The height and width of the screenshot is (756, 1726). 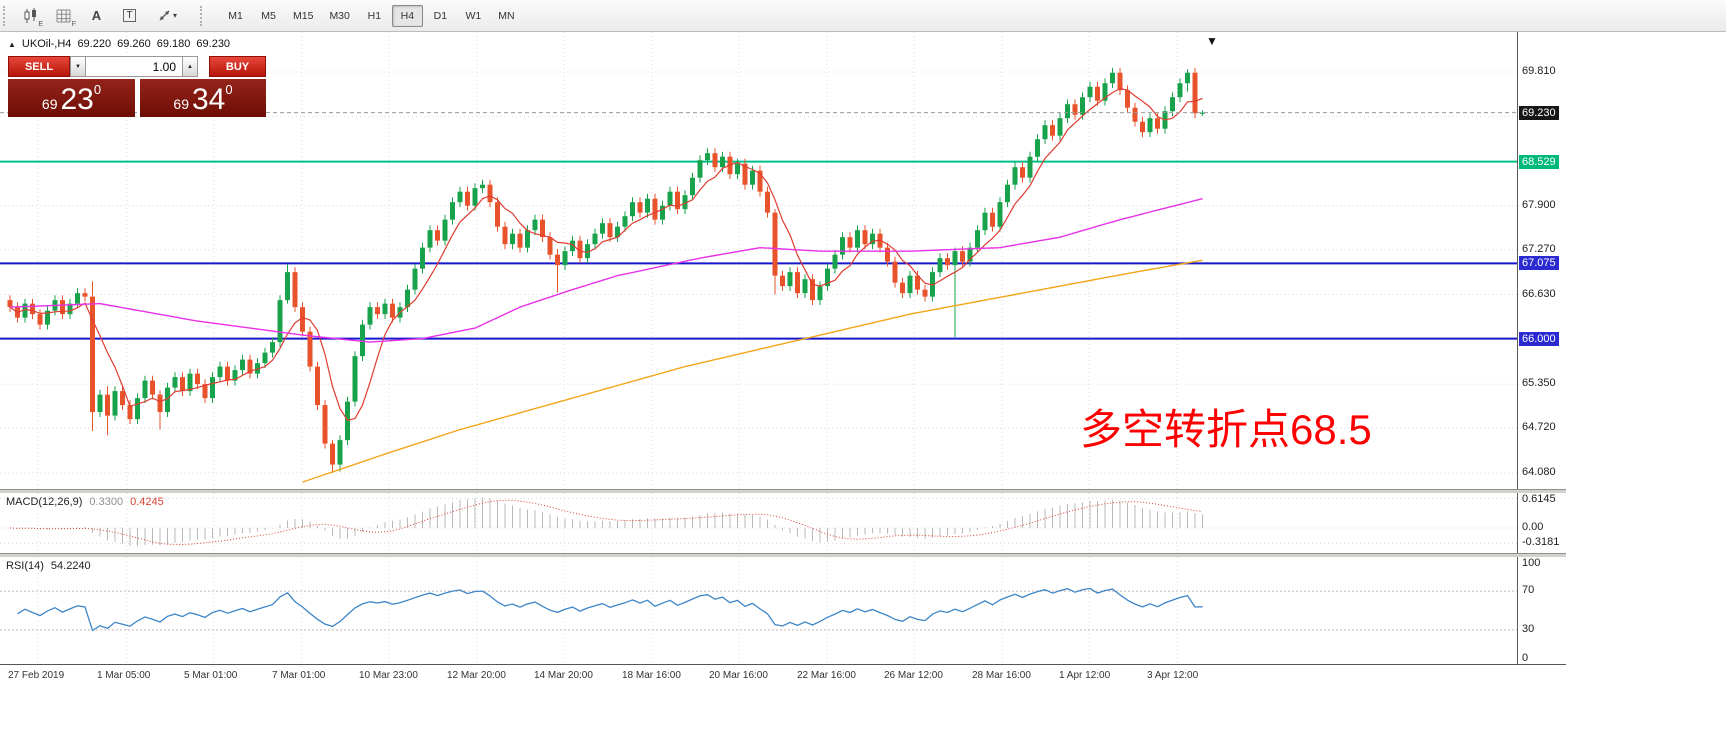 What do you see at coordinates (46, 44) in the screenshot?
I see `symbol-label: UKOil-,H4` at bounding box center [46, 44].